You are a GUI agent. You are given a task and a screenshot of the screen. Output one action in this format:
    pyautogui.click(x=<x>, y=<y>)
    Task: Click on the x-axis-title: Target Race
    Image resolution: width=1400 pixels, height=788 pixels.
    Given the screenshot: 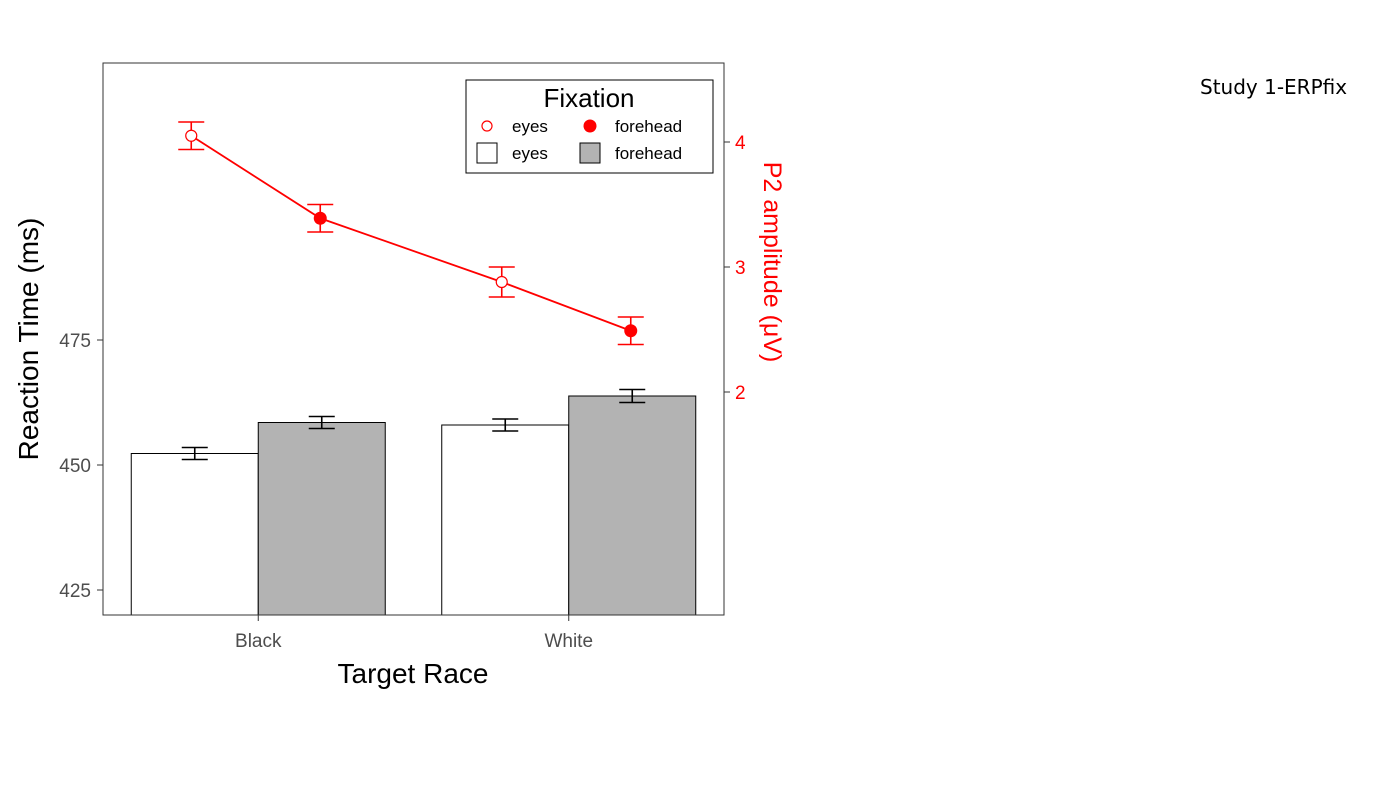 What is the action you would take?
    pyautogui.click(x=413, y=673)
    